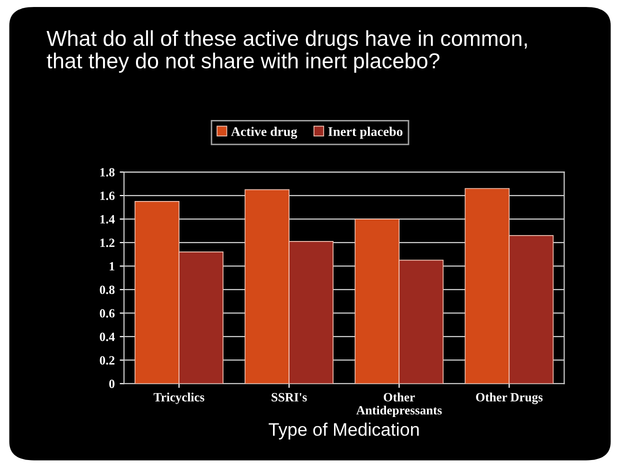  I want to click on y-tick-label: 0.2, so click(107, 360).